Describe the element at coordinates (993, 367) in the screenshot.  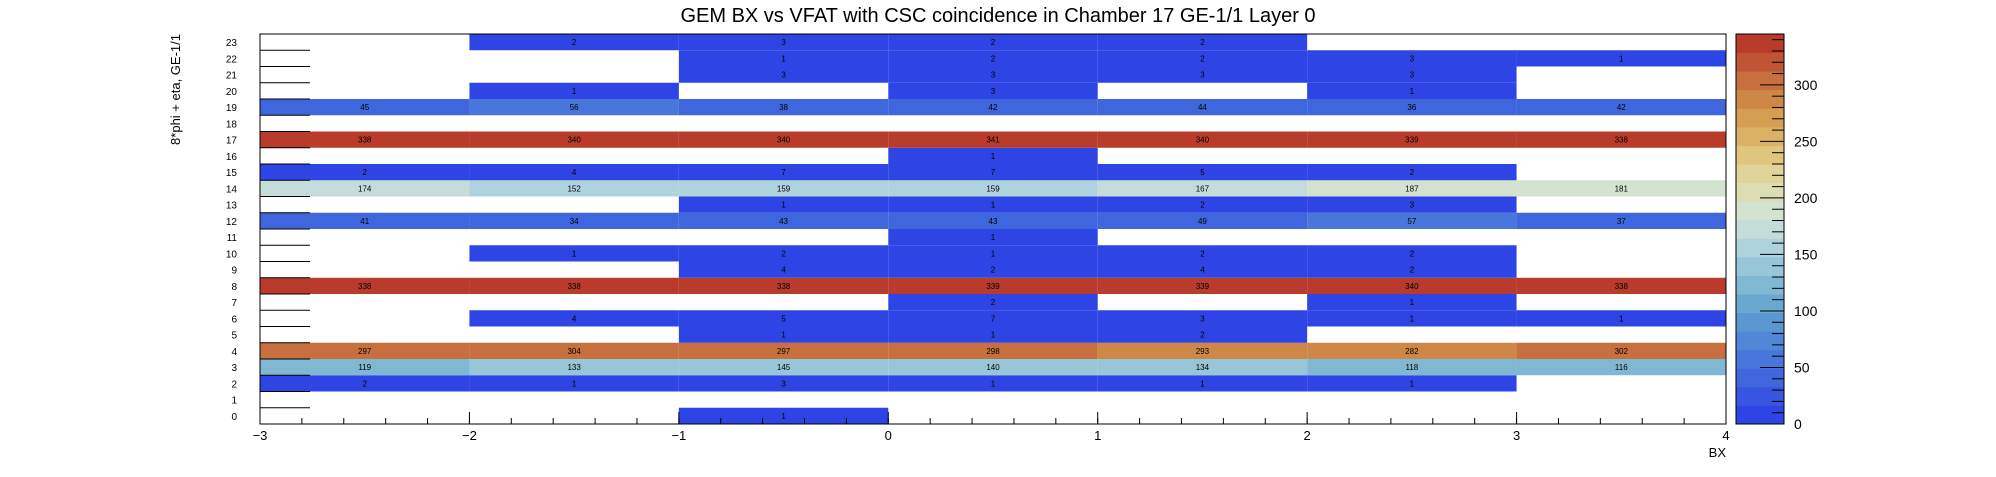
I see `cell-value-label: 140` at that location.